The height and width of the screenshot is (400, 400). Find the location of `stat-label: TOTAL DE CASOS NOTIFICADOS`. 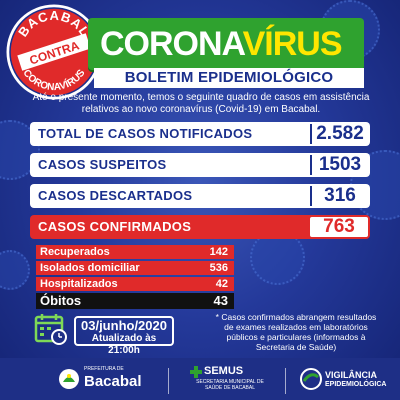

stat-label: TOTAL DE CASOS NOTIFICADOS is located at coordinates (145, 133).